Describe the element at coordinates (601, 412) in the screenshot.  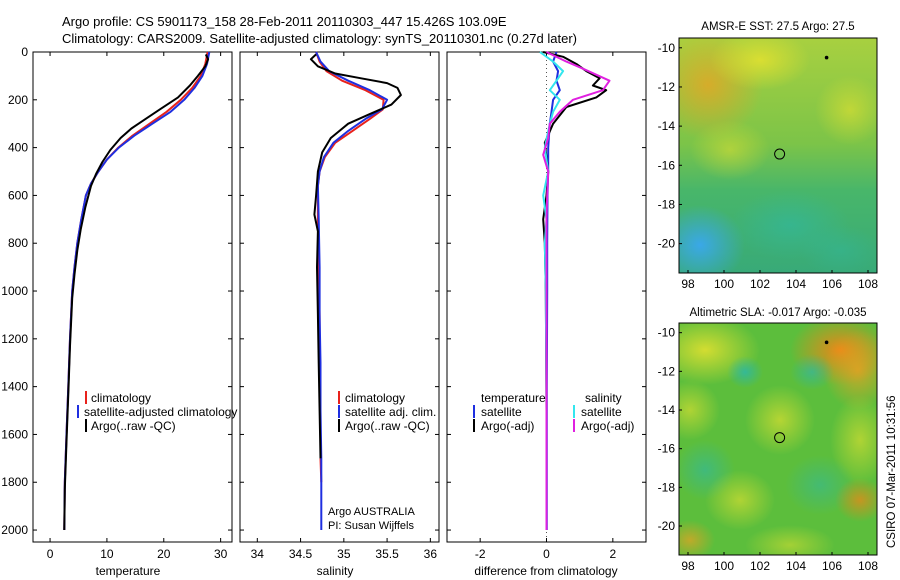
I see `legend-label-sal-satellite: satellite` at that location.